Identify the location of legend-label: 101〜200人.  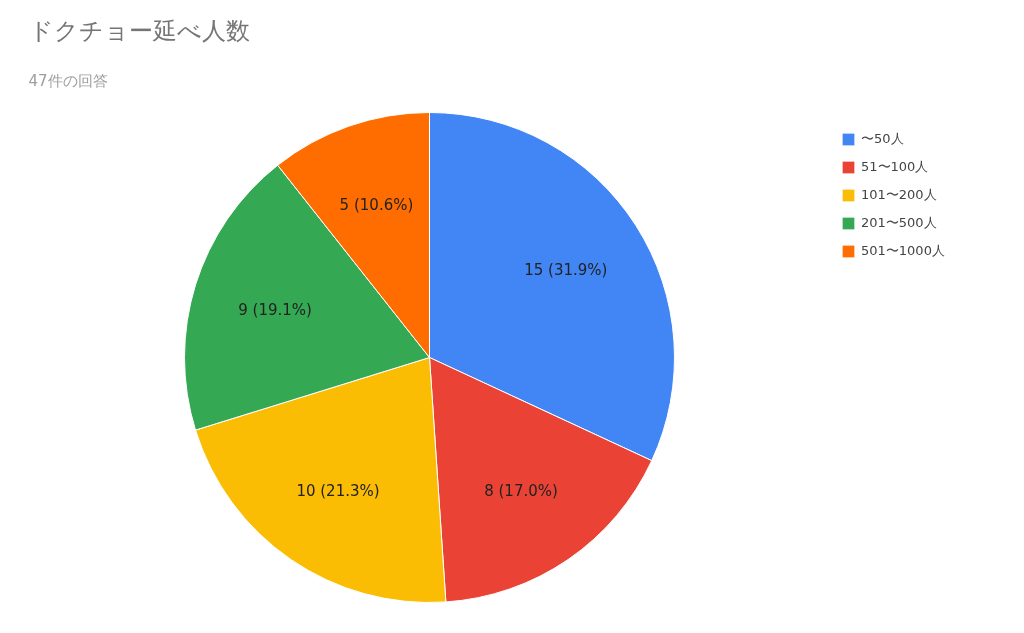
(899, 195).